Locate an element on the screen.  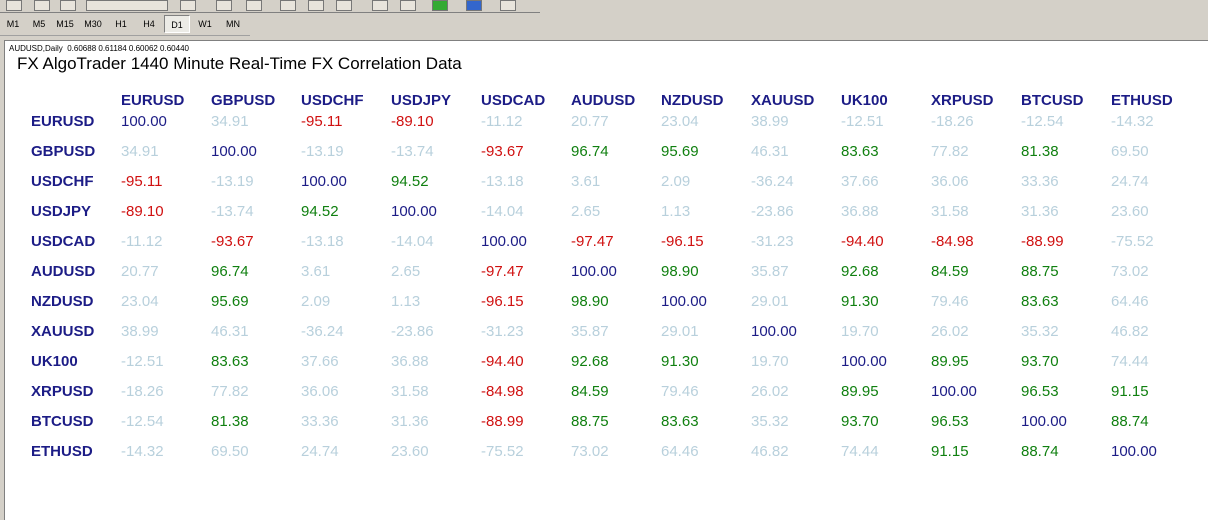
row-label: ETHUSD is located at coordinates (62, 451).